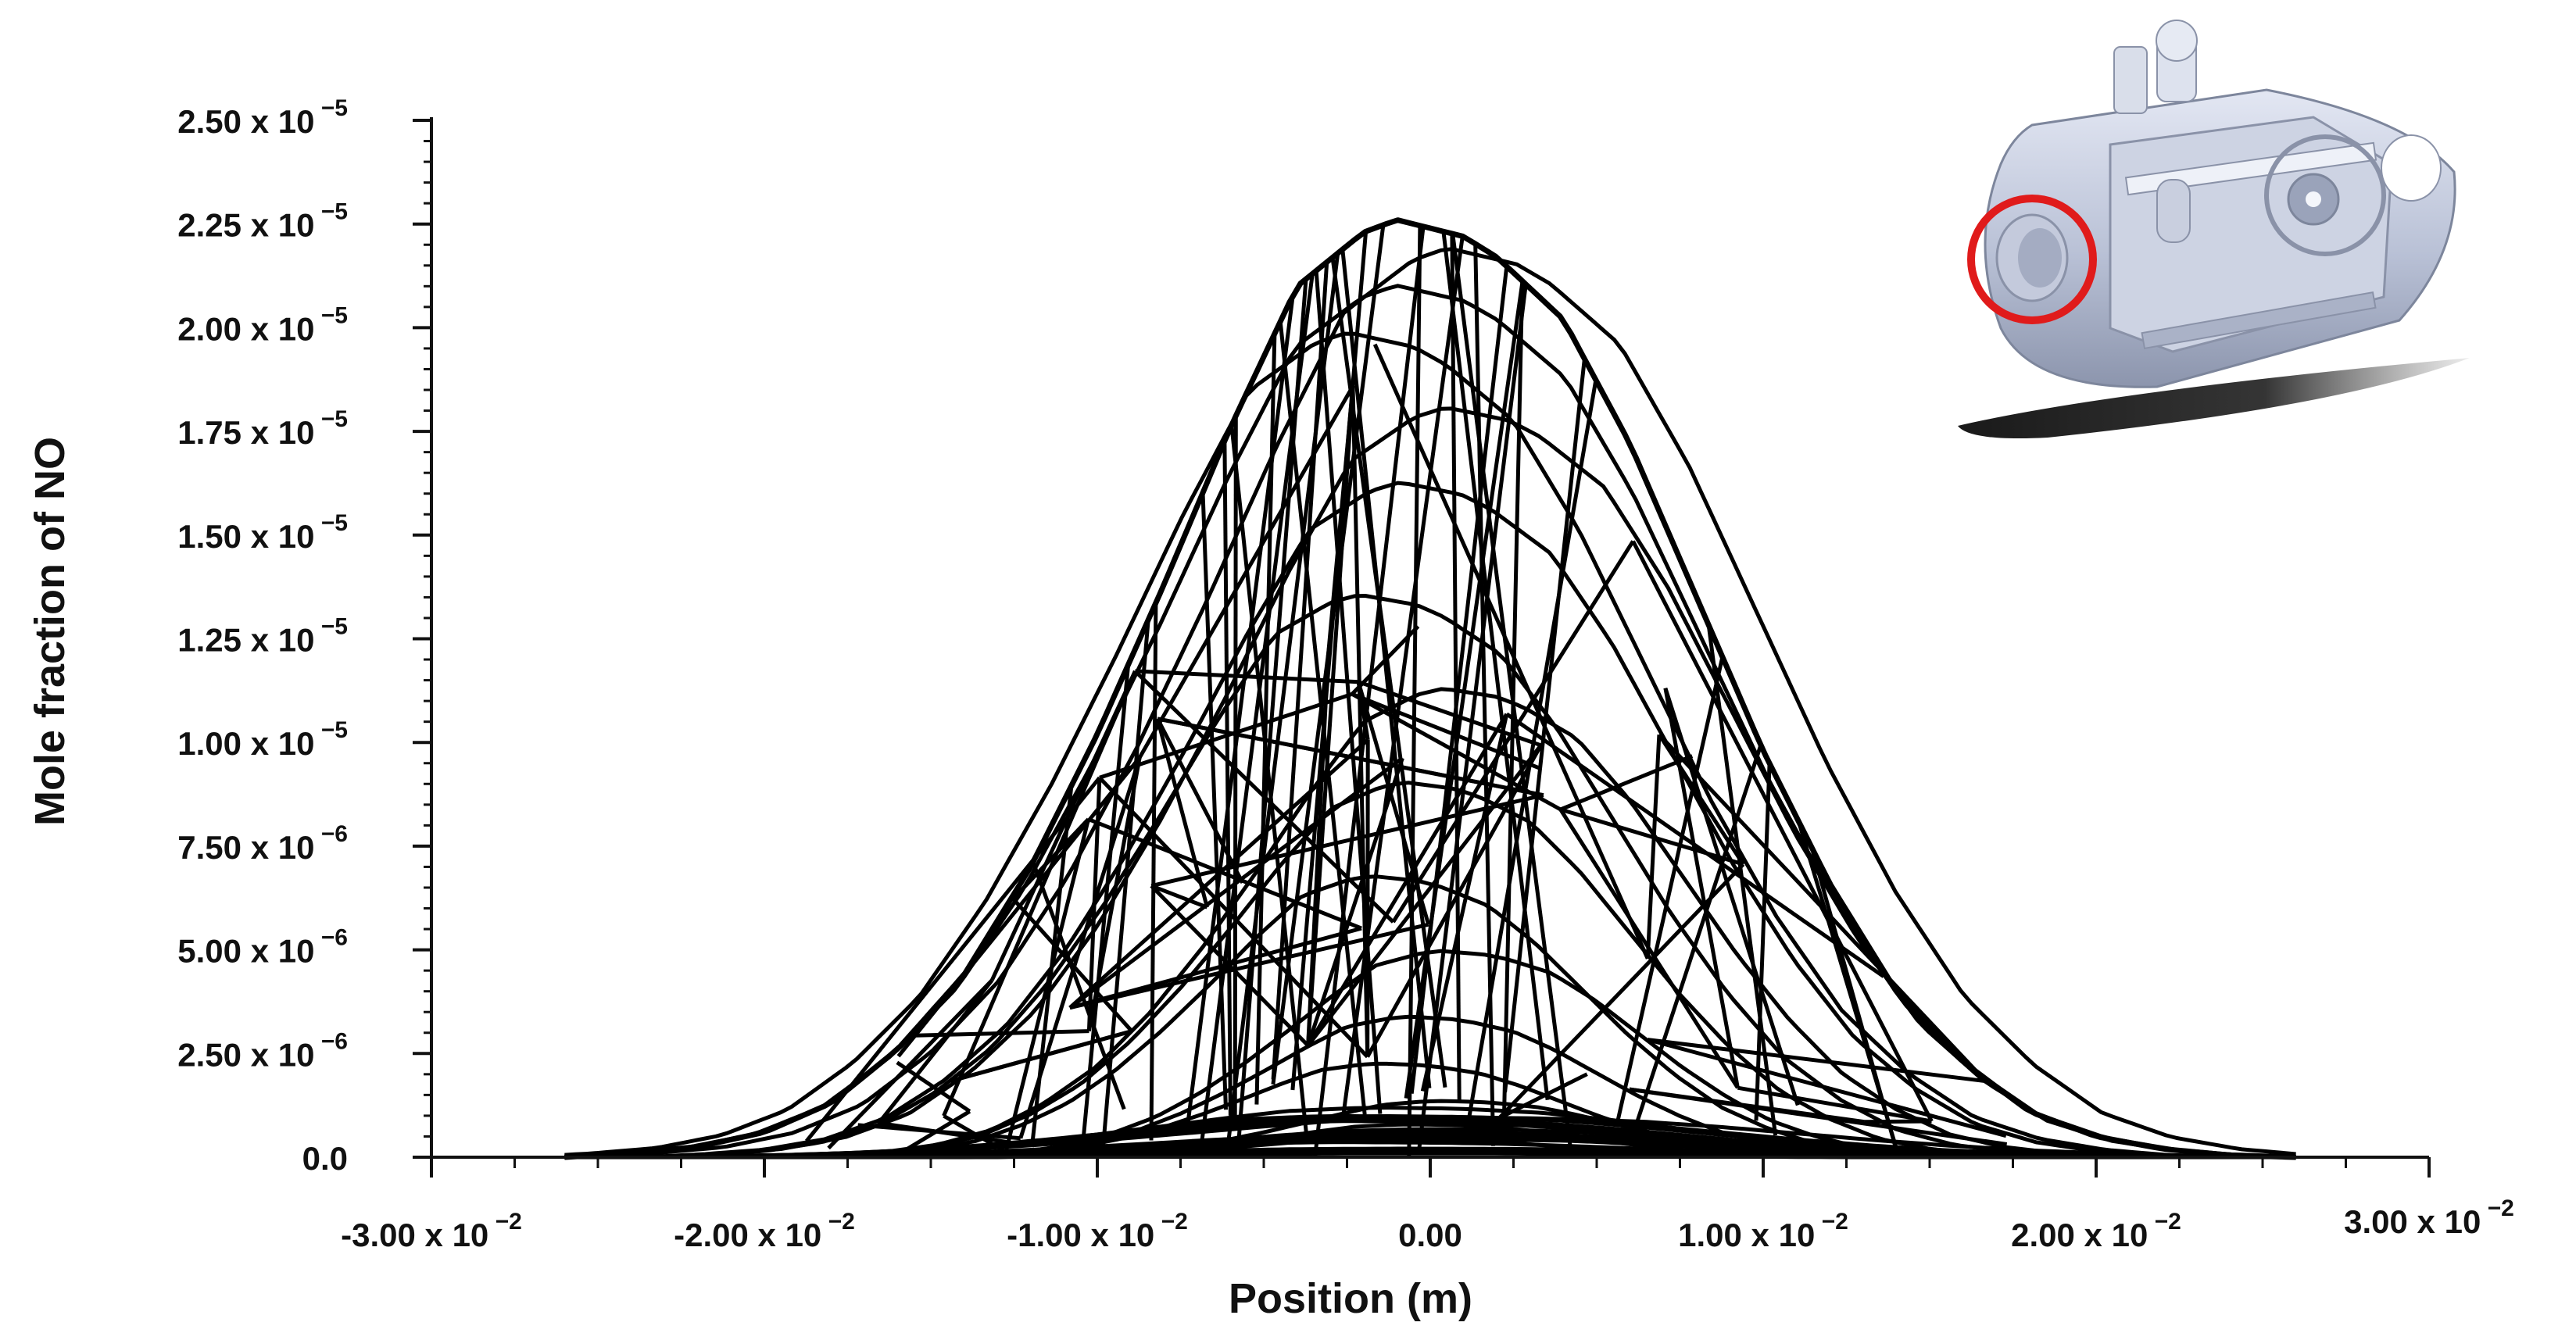  I want to click on y-tick-label: 1.50 x 10 −5, so click(262, 532).